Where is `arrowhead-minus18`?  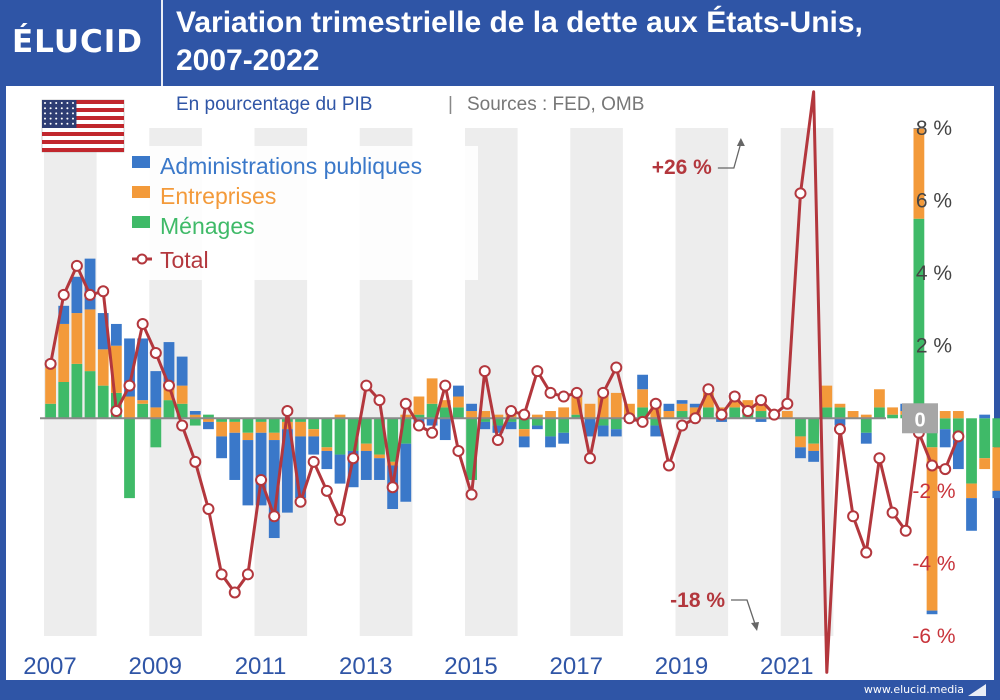
arrowhead-minus18 is located at coordinates (755, 626).